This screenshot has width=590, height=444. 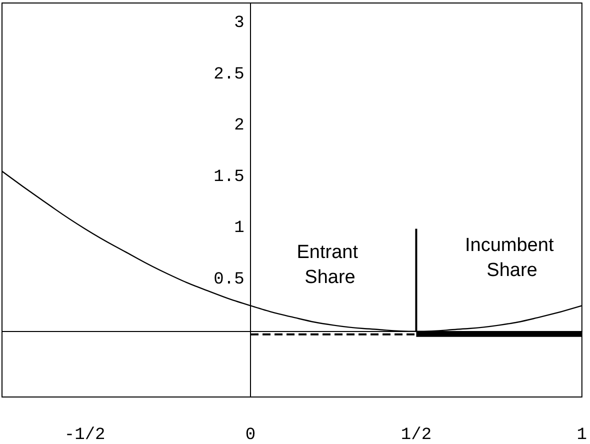 I want to click on x-tick-label: -1/2, so click(x=85, y=435).